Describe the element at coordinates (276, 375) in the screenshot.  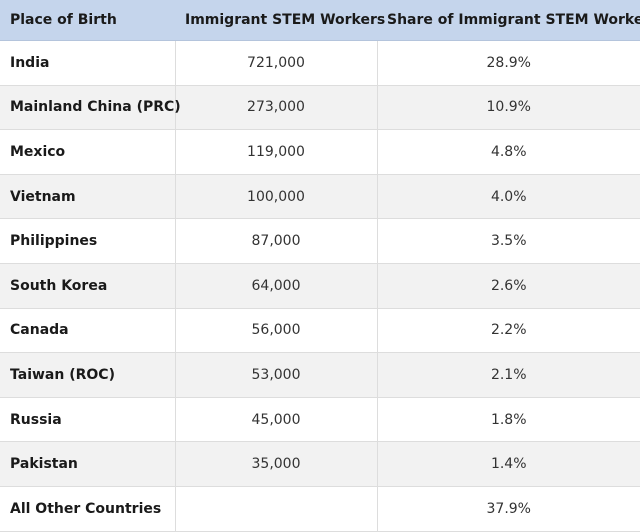
I see `cell-workers: 53,000` at that location.